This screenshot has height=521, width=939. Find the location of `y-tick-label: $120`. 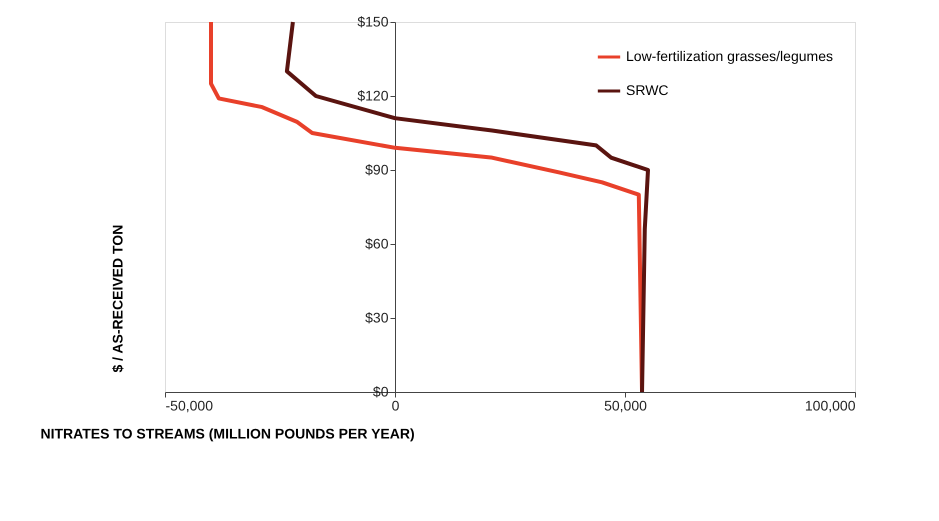

y-tick-label: $120 is located at coordinates (373, 96).